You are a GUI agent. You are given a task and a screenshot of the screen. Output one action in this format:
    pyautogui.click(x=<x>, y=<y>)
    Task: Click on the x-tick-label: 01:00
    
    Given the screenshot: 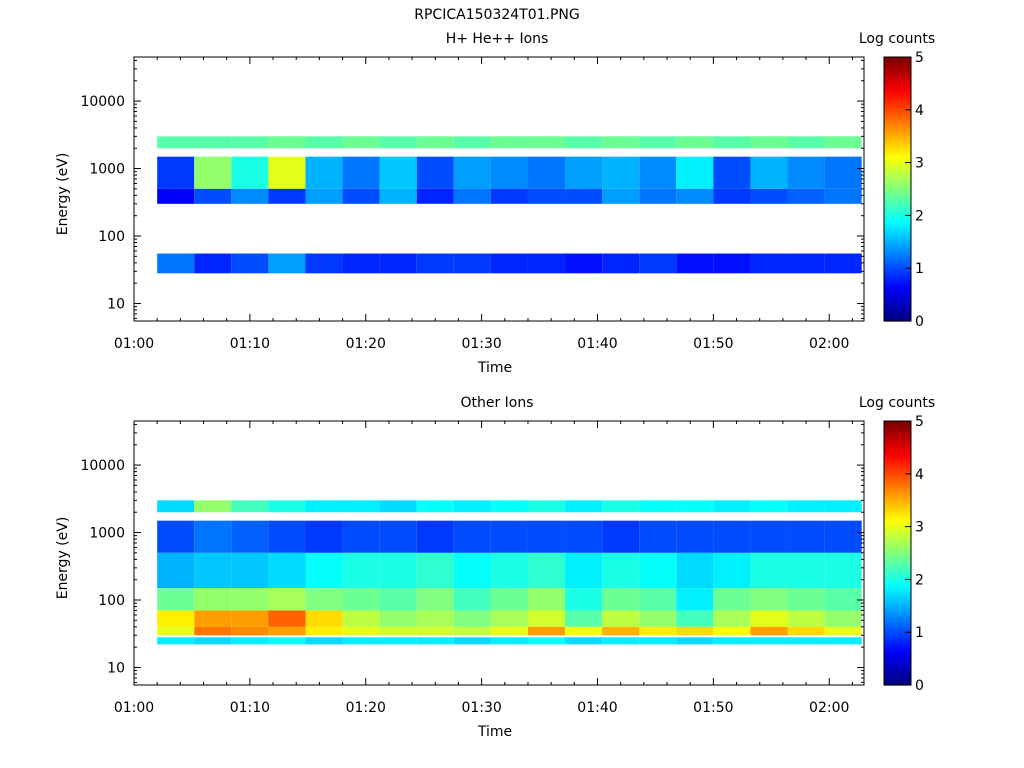 What is the action you would take?
    pyautogui.click(x=134, y=708)
    